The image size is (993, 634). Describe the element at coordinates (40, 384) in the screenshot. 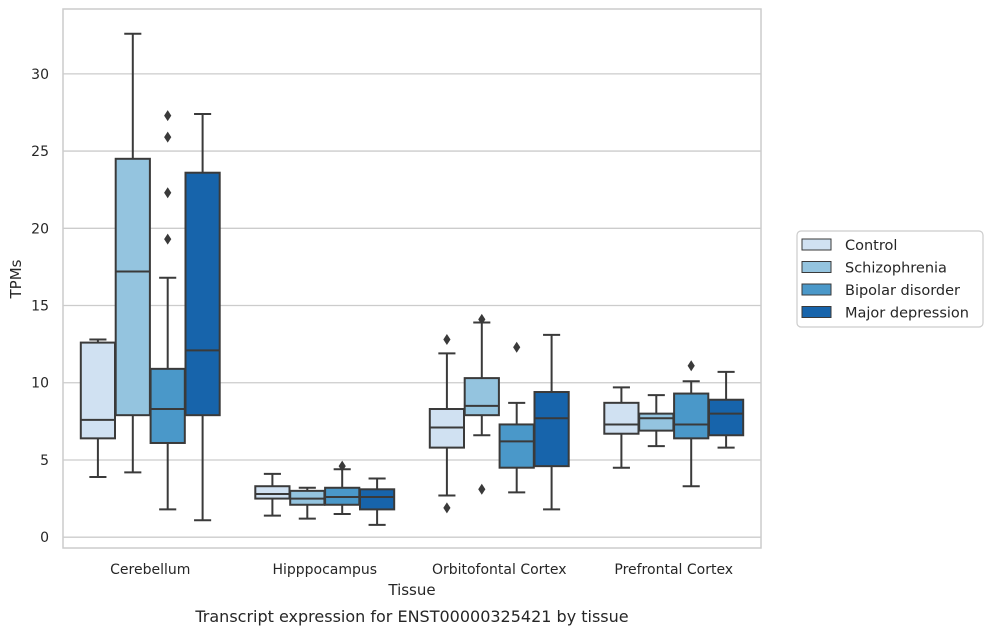

I see `y-tick-label: 10` at that location.